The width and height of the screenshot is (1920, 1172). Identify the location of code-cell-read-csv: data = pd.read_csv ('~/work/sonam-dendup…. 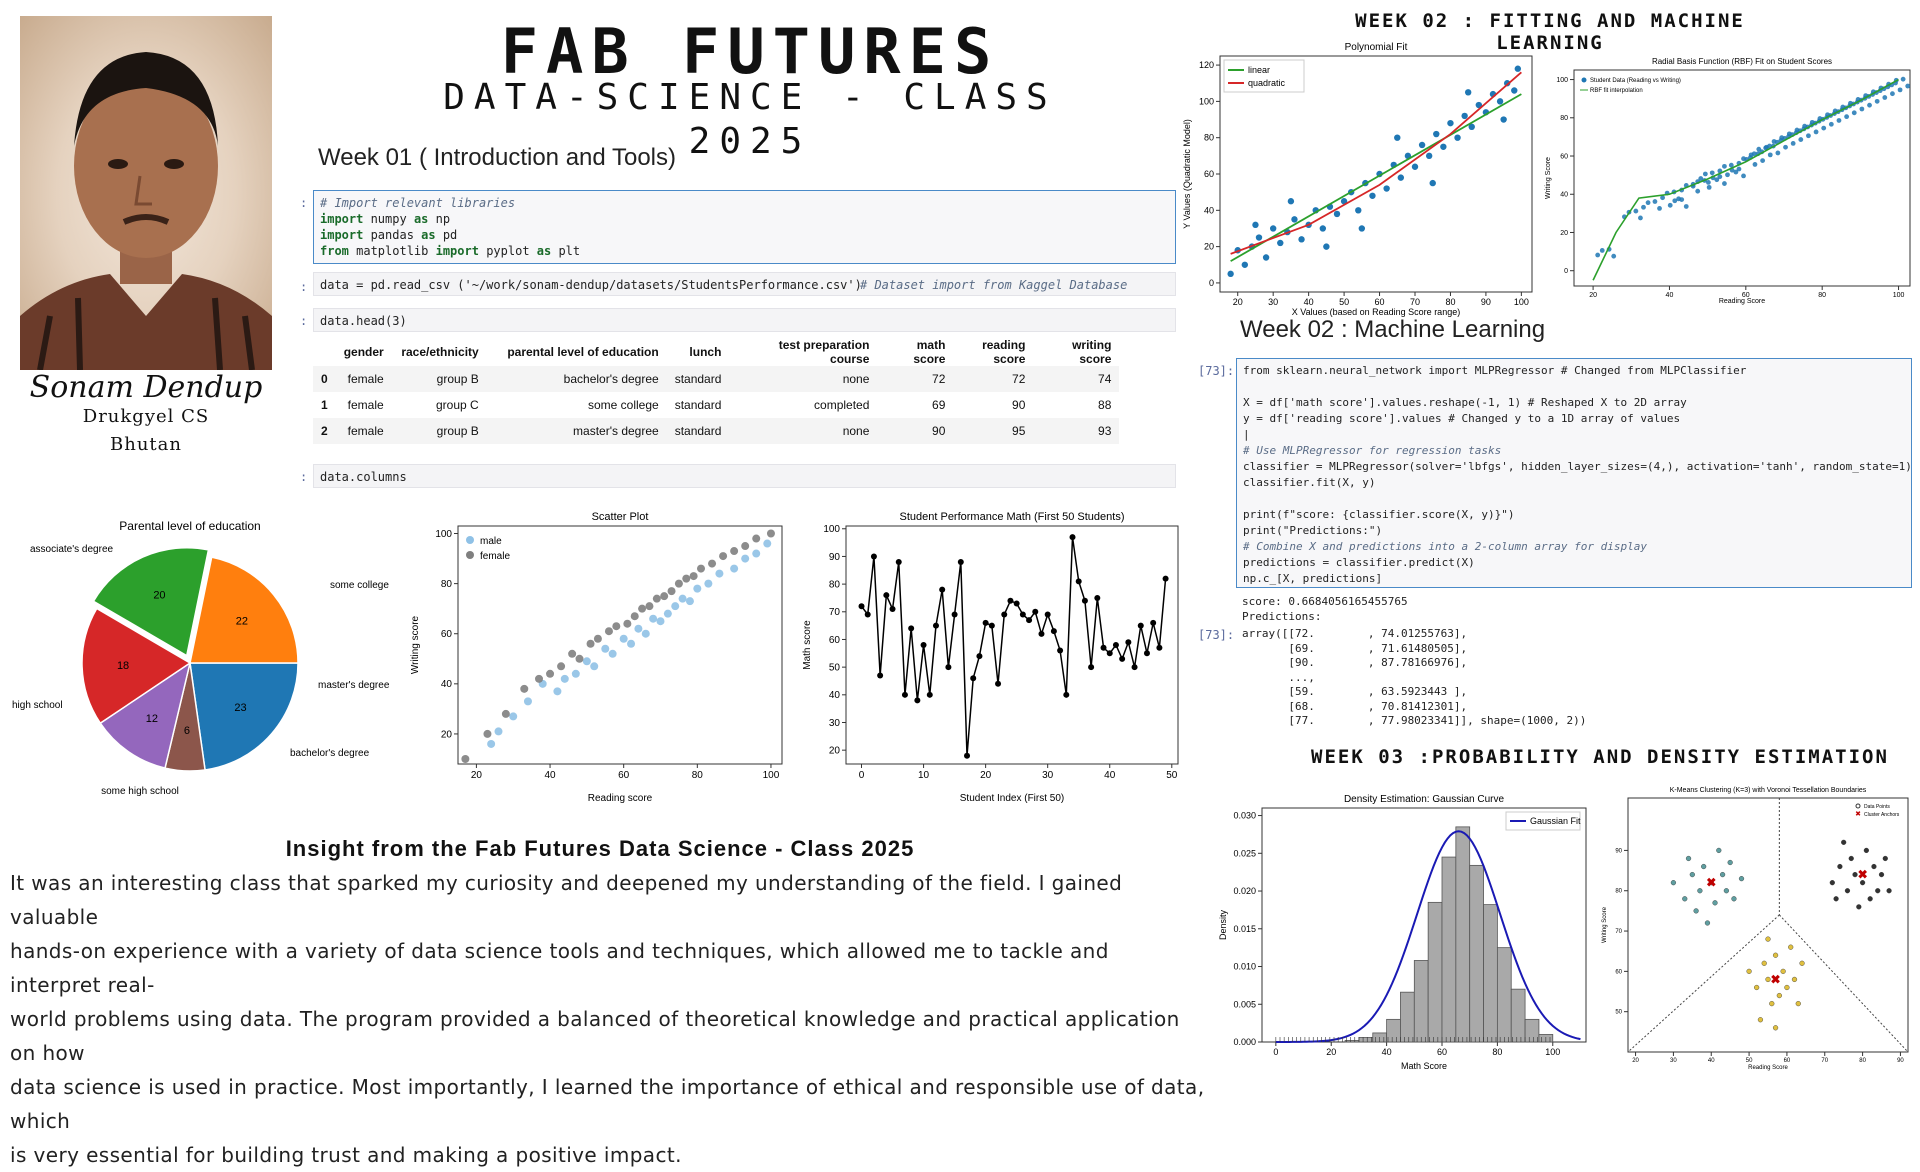
(744, 284).